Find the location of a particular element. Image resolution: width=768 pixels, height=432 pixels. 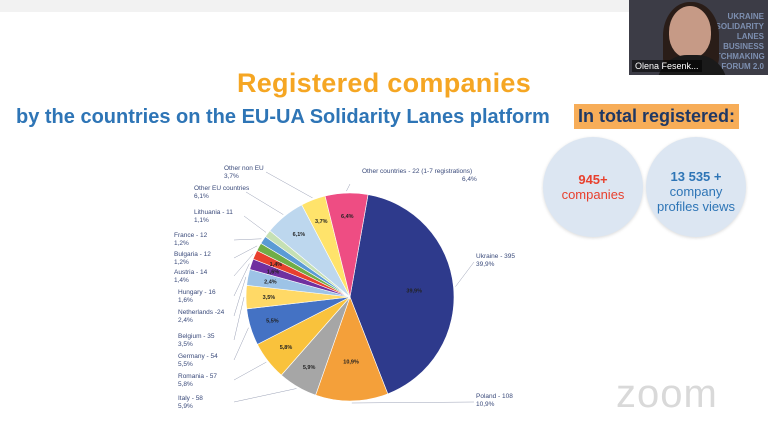

slice-value-label: 5,9% is located at coordinates (309, 368).